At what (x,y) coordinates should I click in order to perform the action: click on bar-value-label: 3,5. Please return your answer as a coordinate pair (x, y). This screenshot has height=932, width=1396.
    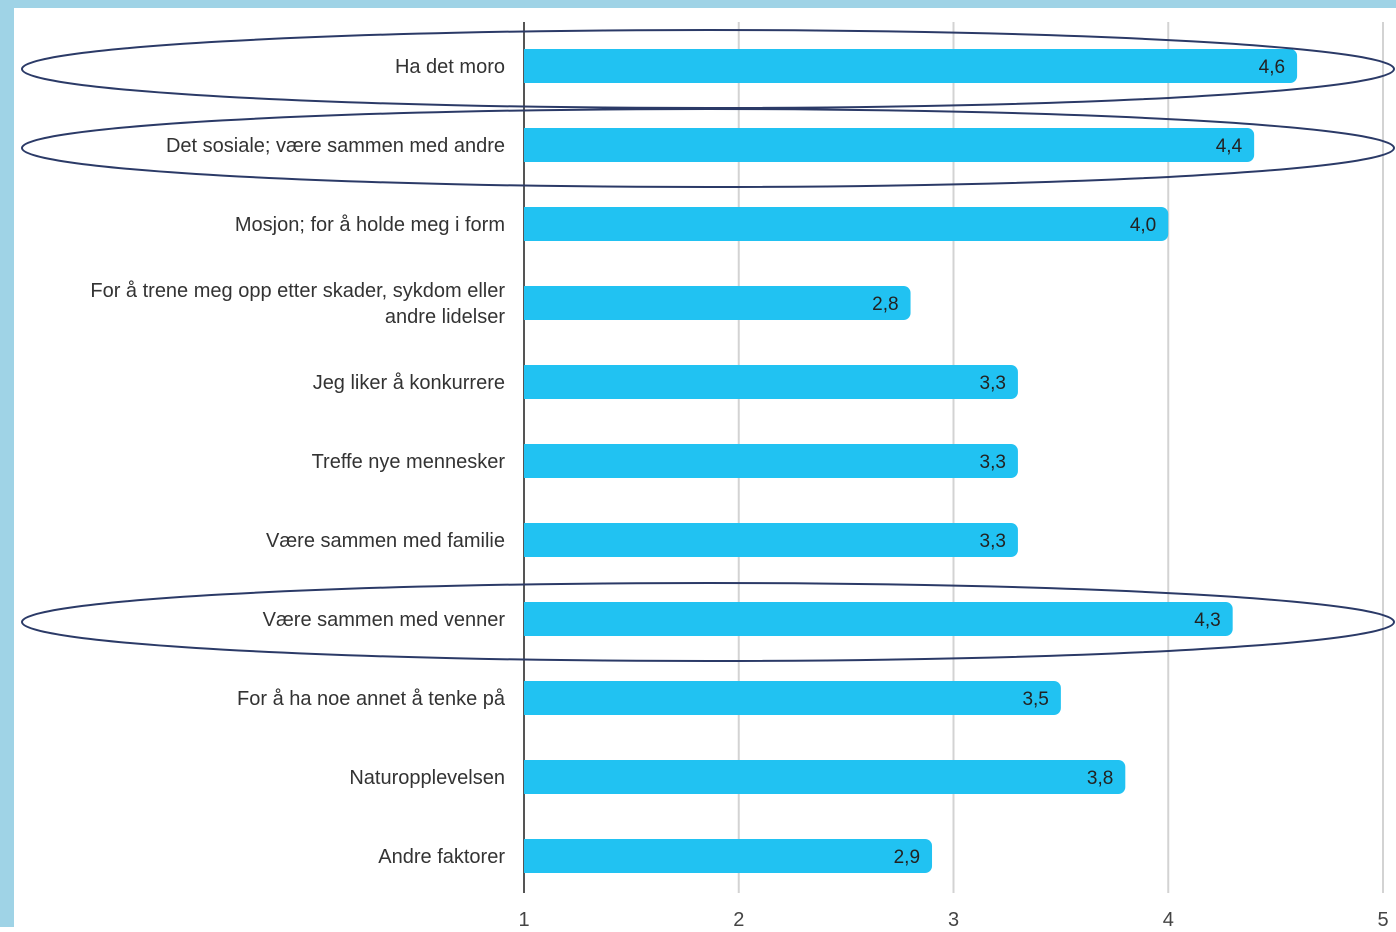
    Looking at the image, I should click on (1035, 699).